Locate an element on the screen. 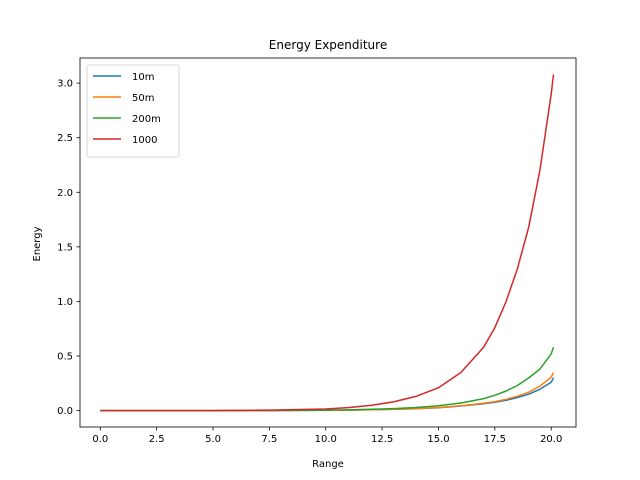 The width and height of the screenshot is (640, 480). chart-title: Energy Expenditure is located at coordinates (328, 45).